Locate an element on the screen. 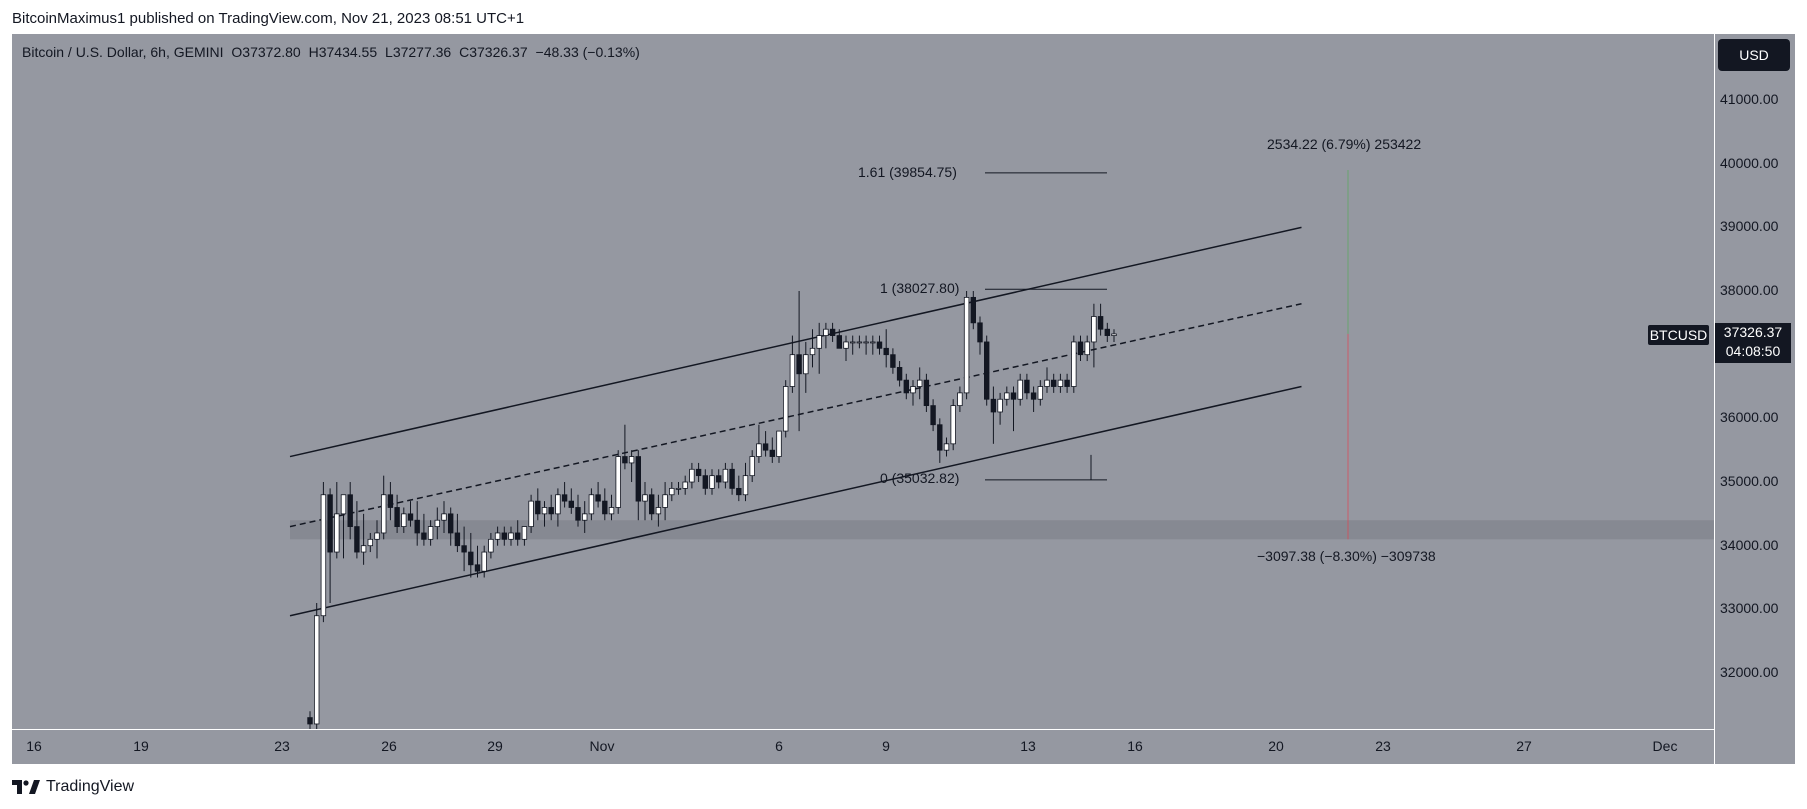 This screenshot has height=809, width=1807. price-axis is located at coordinates (1755, 399).